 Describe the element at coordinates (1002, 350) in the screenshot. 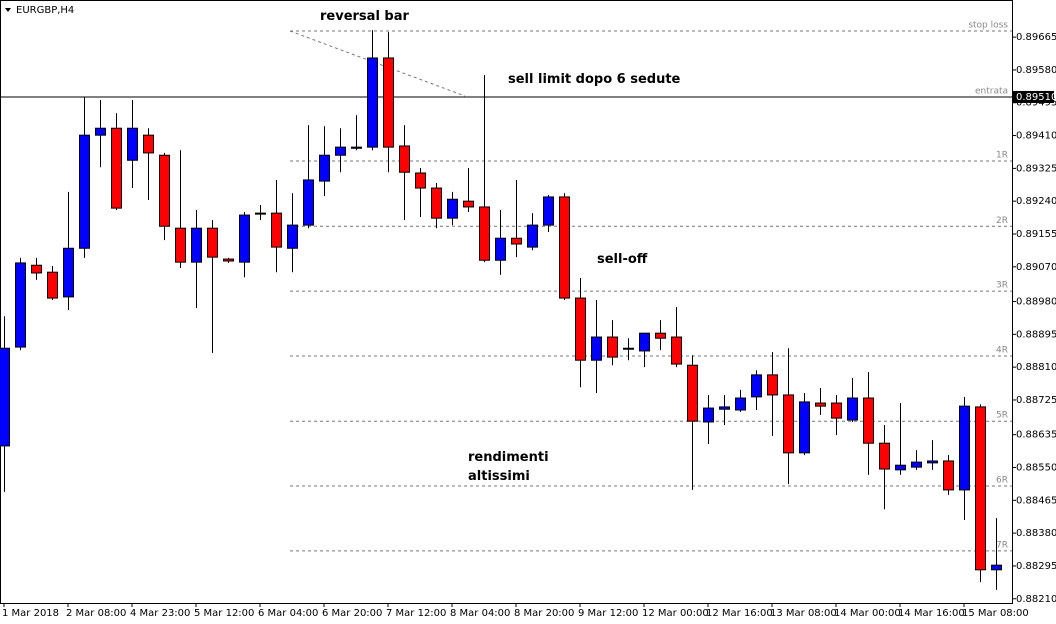

I see `level-label: 4R` at that location.